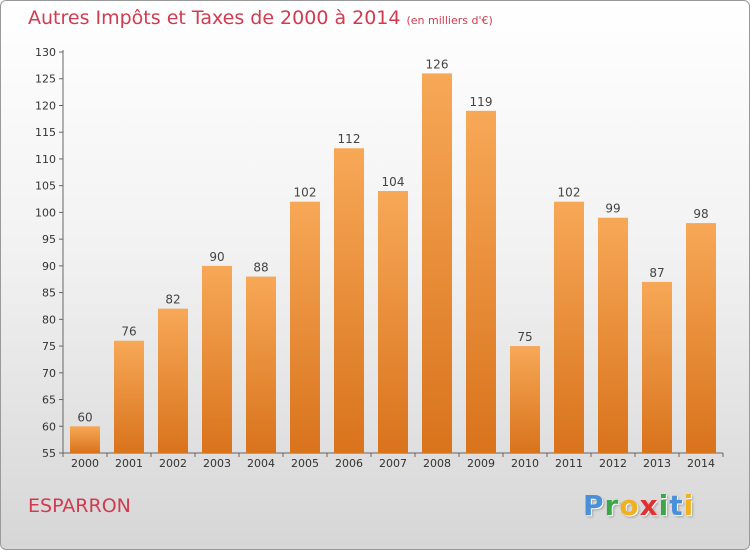 The height and width of the screenshot is (550, 750). I want to click on proxiti-logo: Proxiti, so click(638, 505).